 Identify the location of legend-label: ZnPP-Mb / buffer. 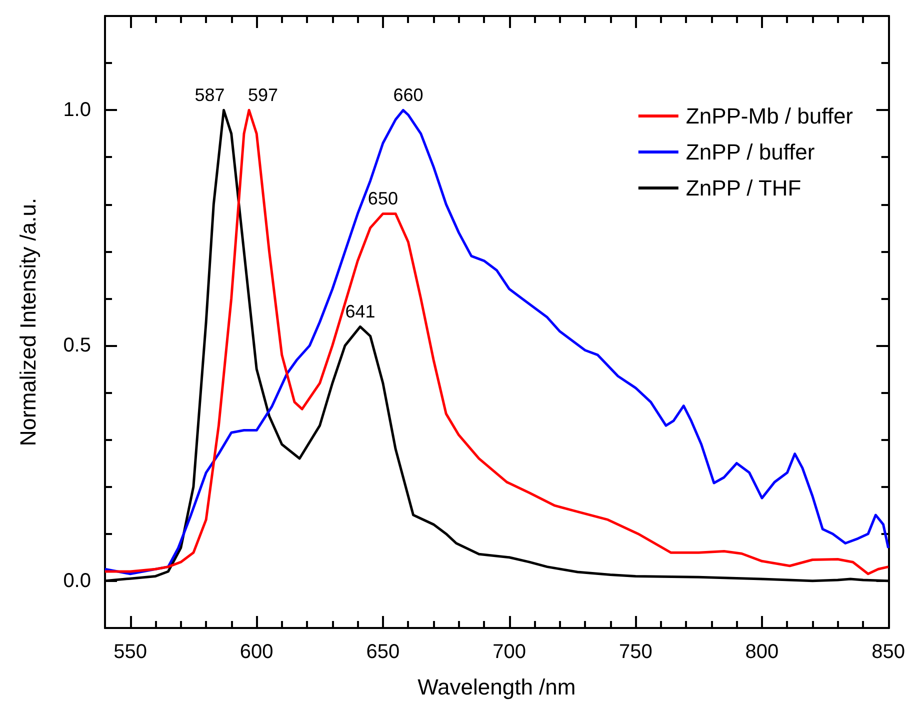
(770, 116).